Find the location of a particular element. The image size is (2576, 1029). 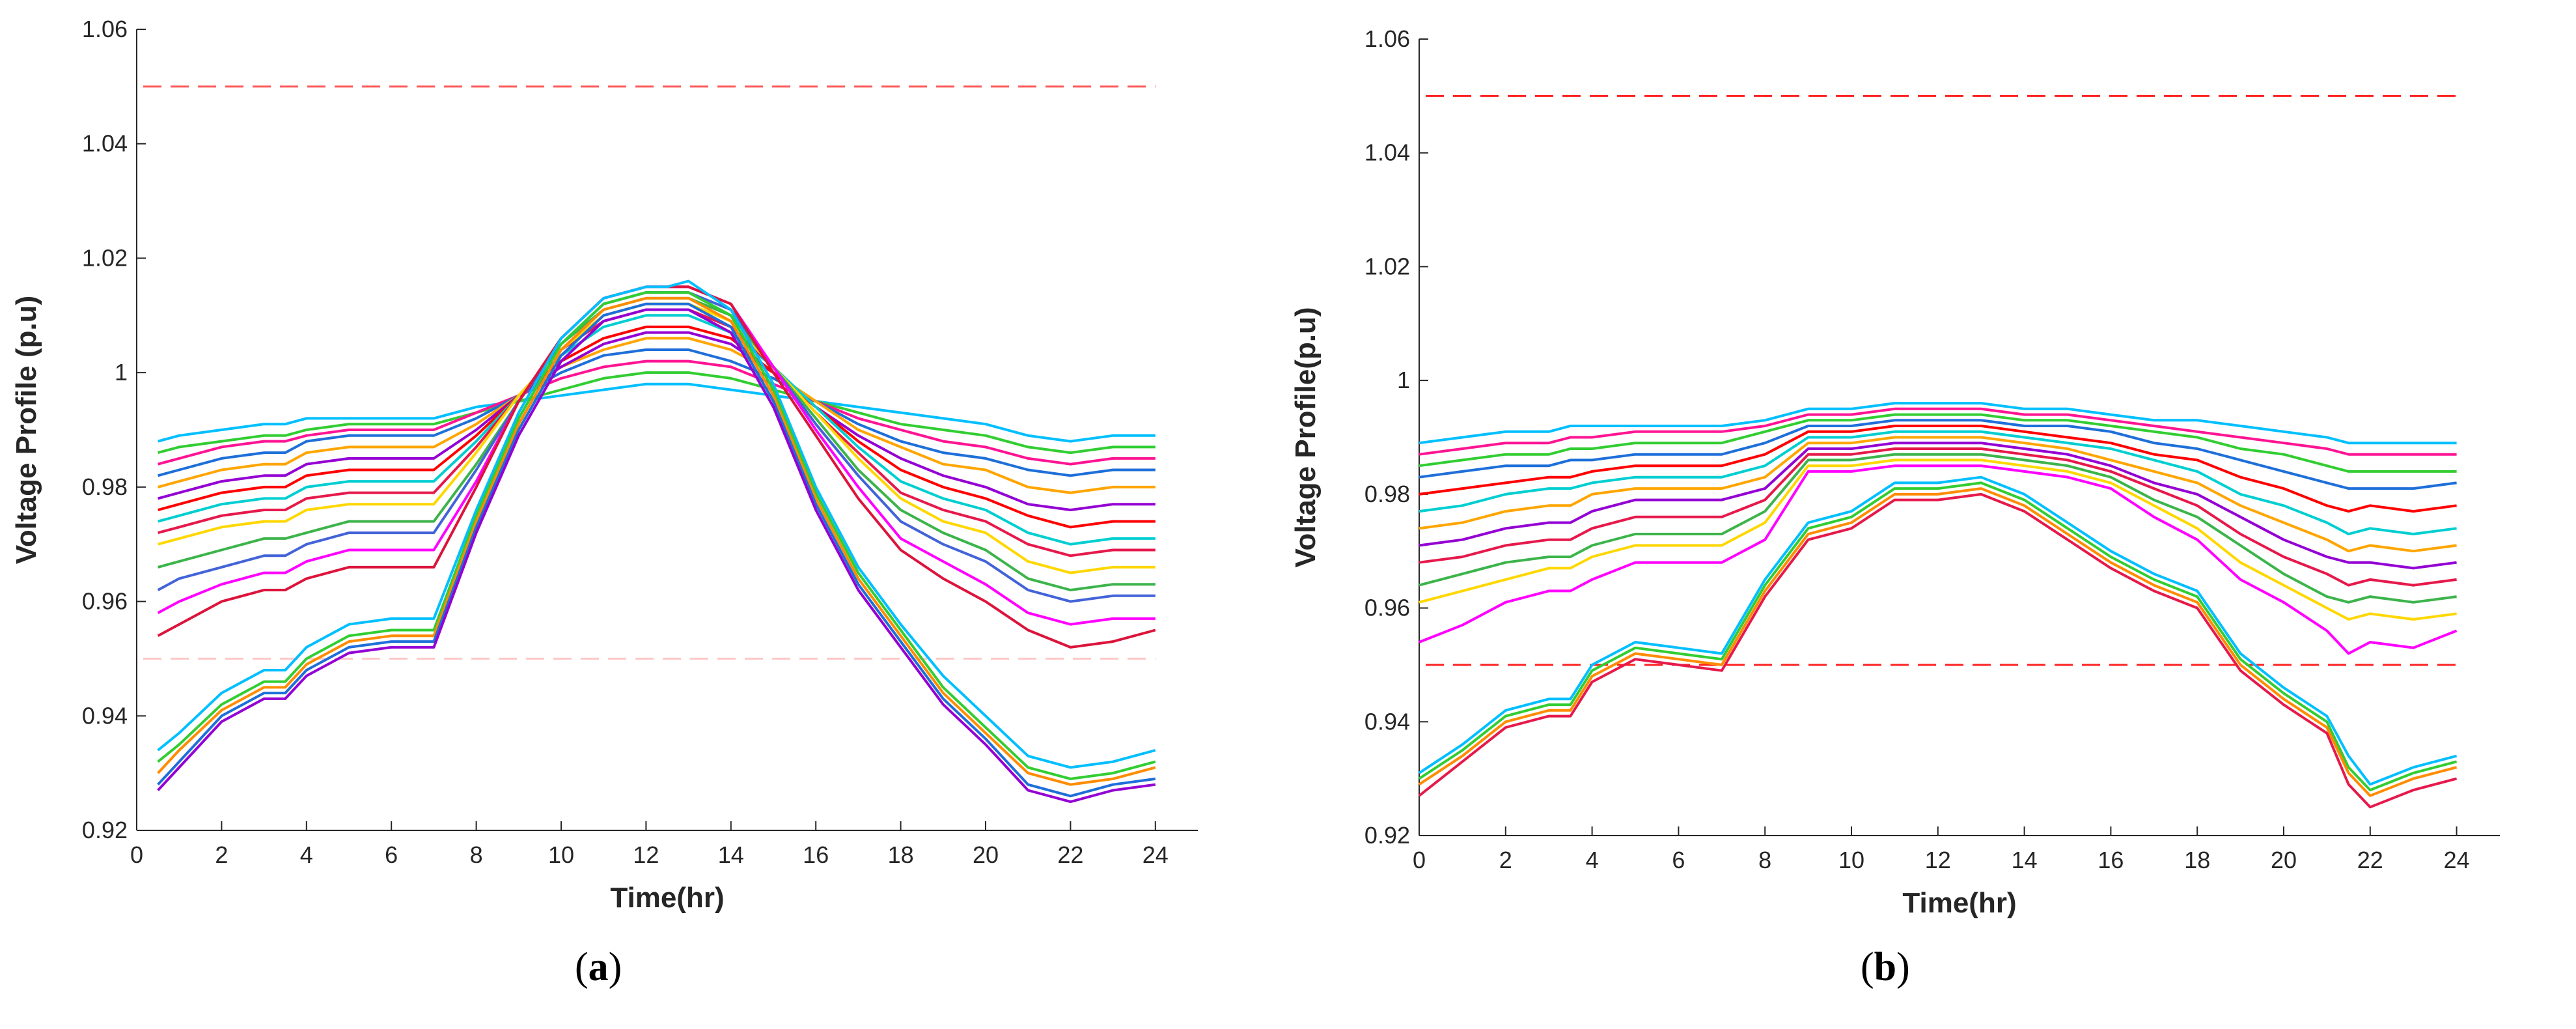

y-axis-title-b: Voltage Profile(p.u) is located at coordinates (1306, 437).